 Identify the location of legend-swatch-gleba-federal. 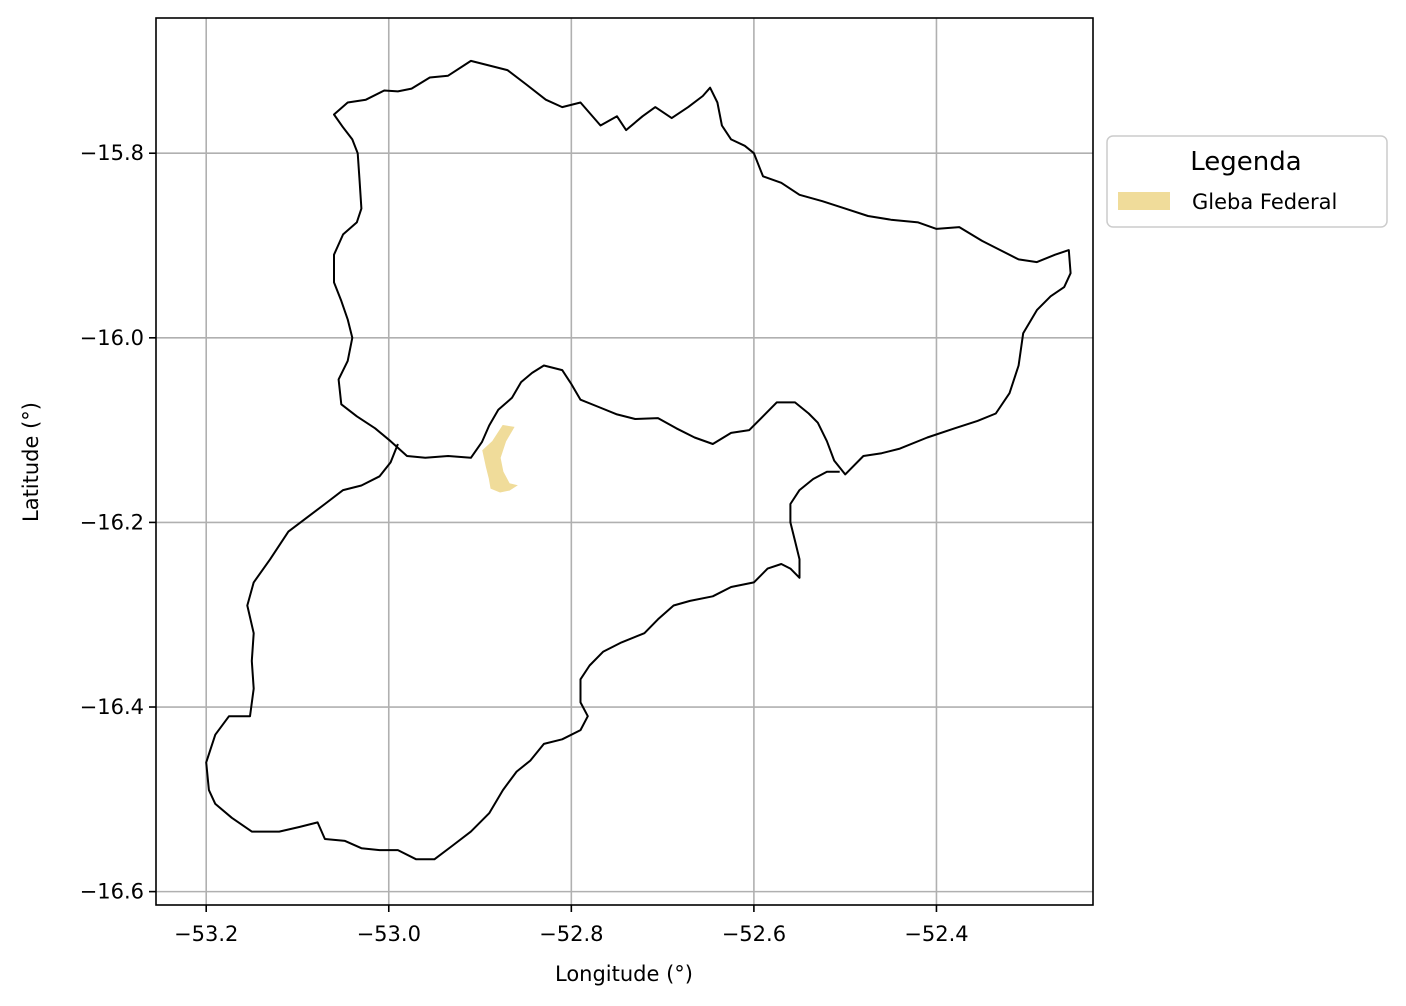
(1144, 201).